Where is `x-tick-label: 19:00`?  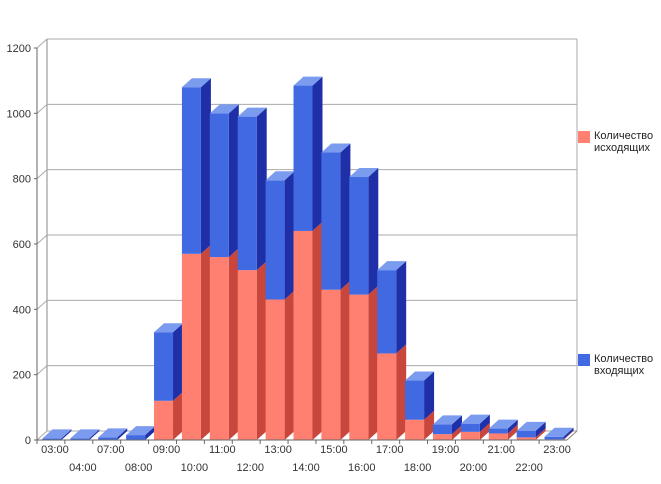
x-tick-label: 19:00 is located at coordinates (446, 450).